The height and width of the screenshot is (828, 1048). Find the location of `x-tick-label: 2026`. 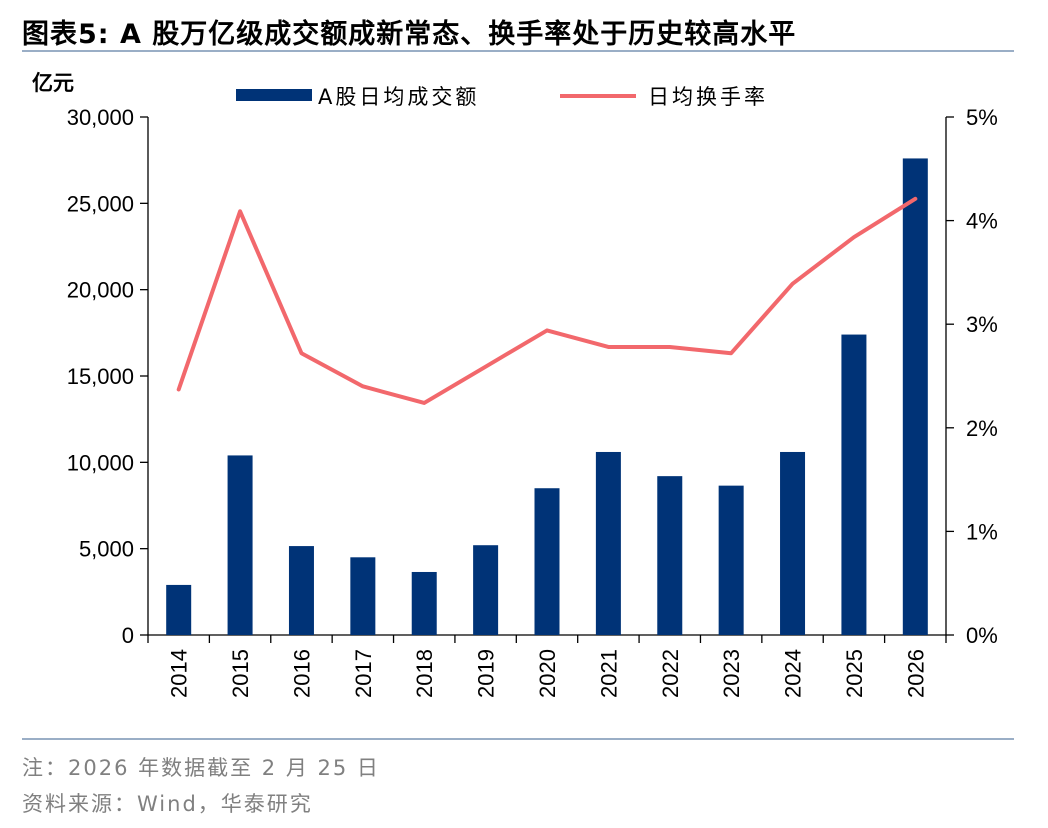

x-tick-label: 2026 is located at coordinates (915, 673).